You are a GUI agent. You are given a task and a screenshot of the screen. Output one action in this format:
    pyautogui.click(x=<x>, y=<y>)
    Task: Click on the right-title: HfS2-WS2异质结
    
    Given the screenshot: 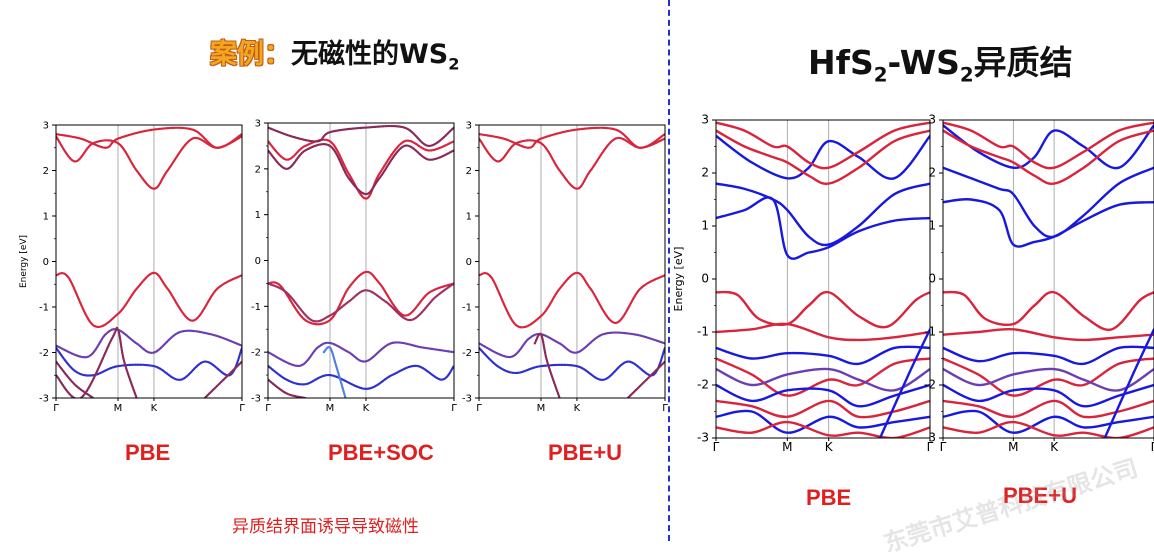 What is the action you would take?
    pyautogui.click(x=940, y=61)
    